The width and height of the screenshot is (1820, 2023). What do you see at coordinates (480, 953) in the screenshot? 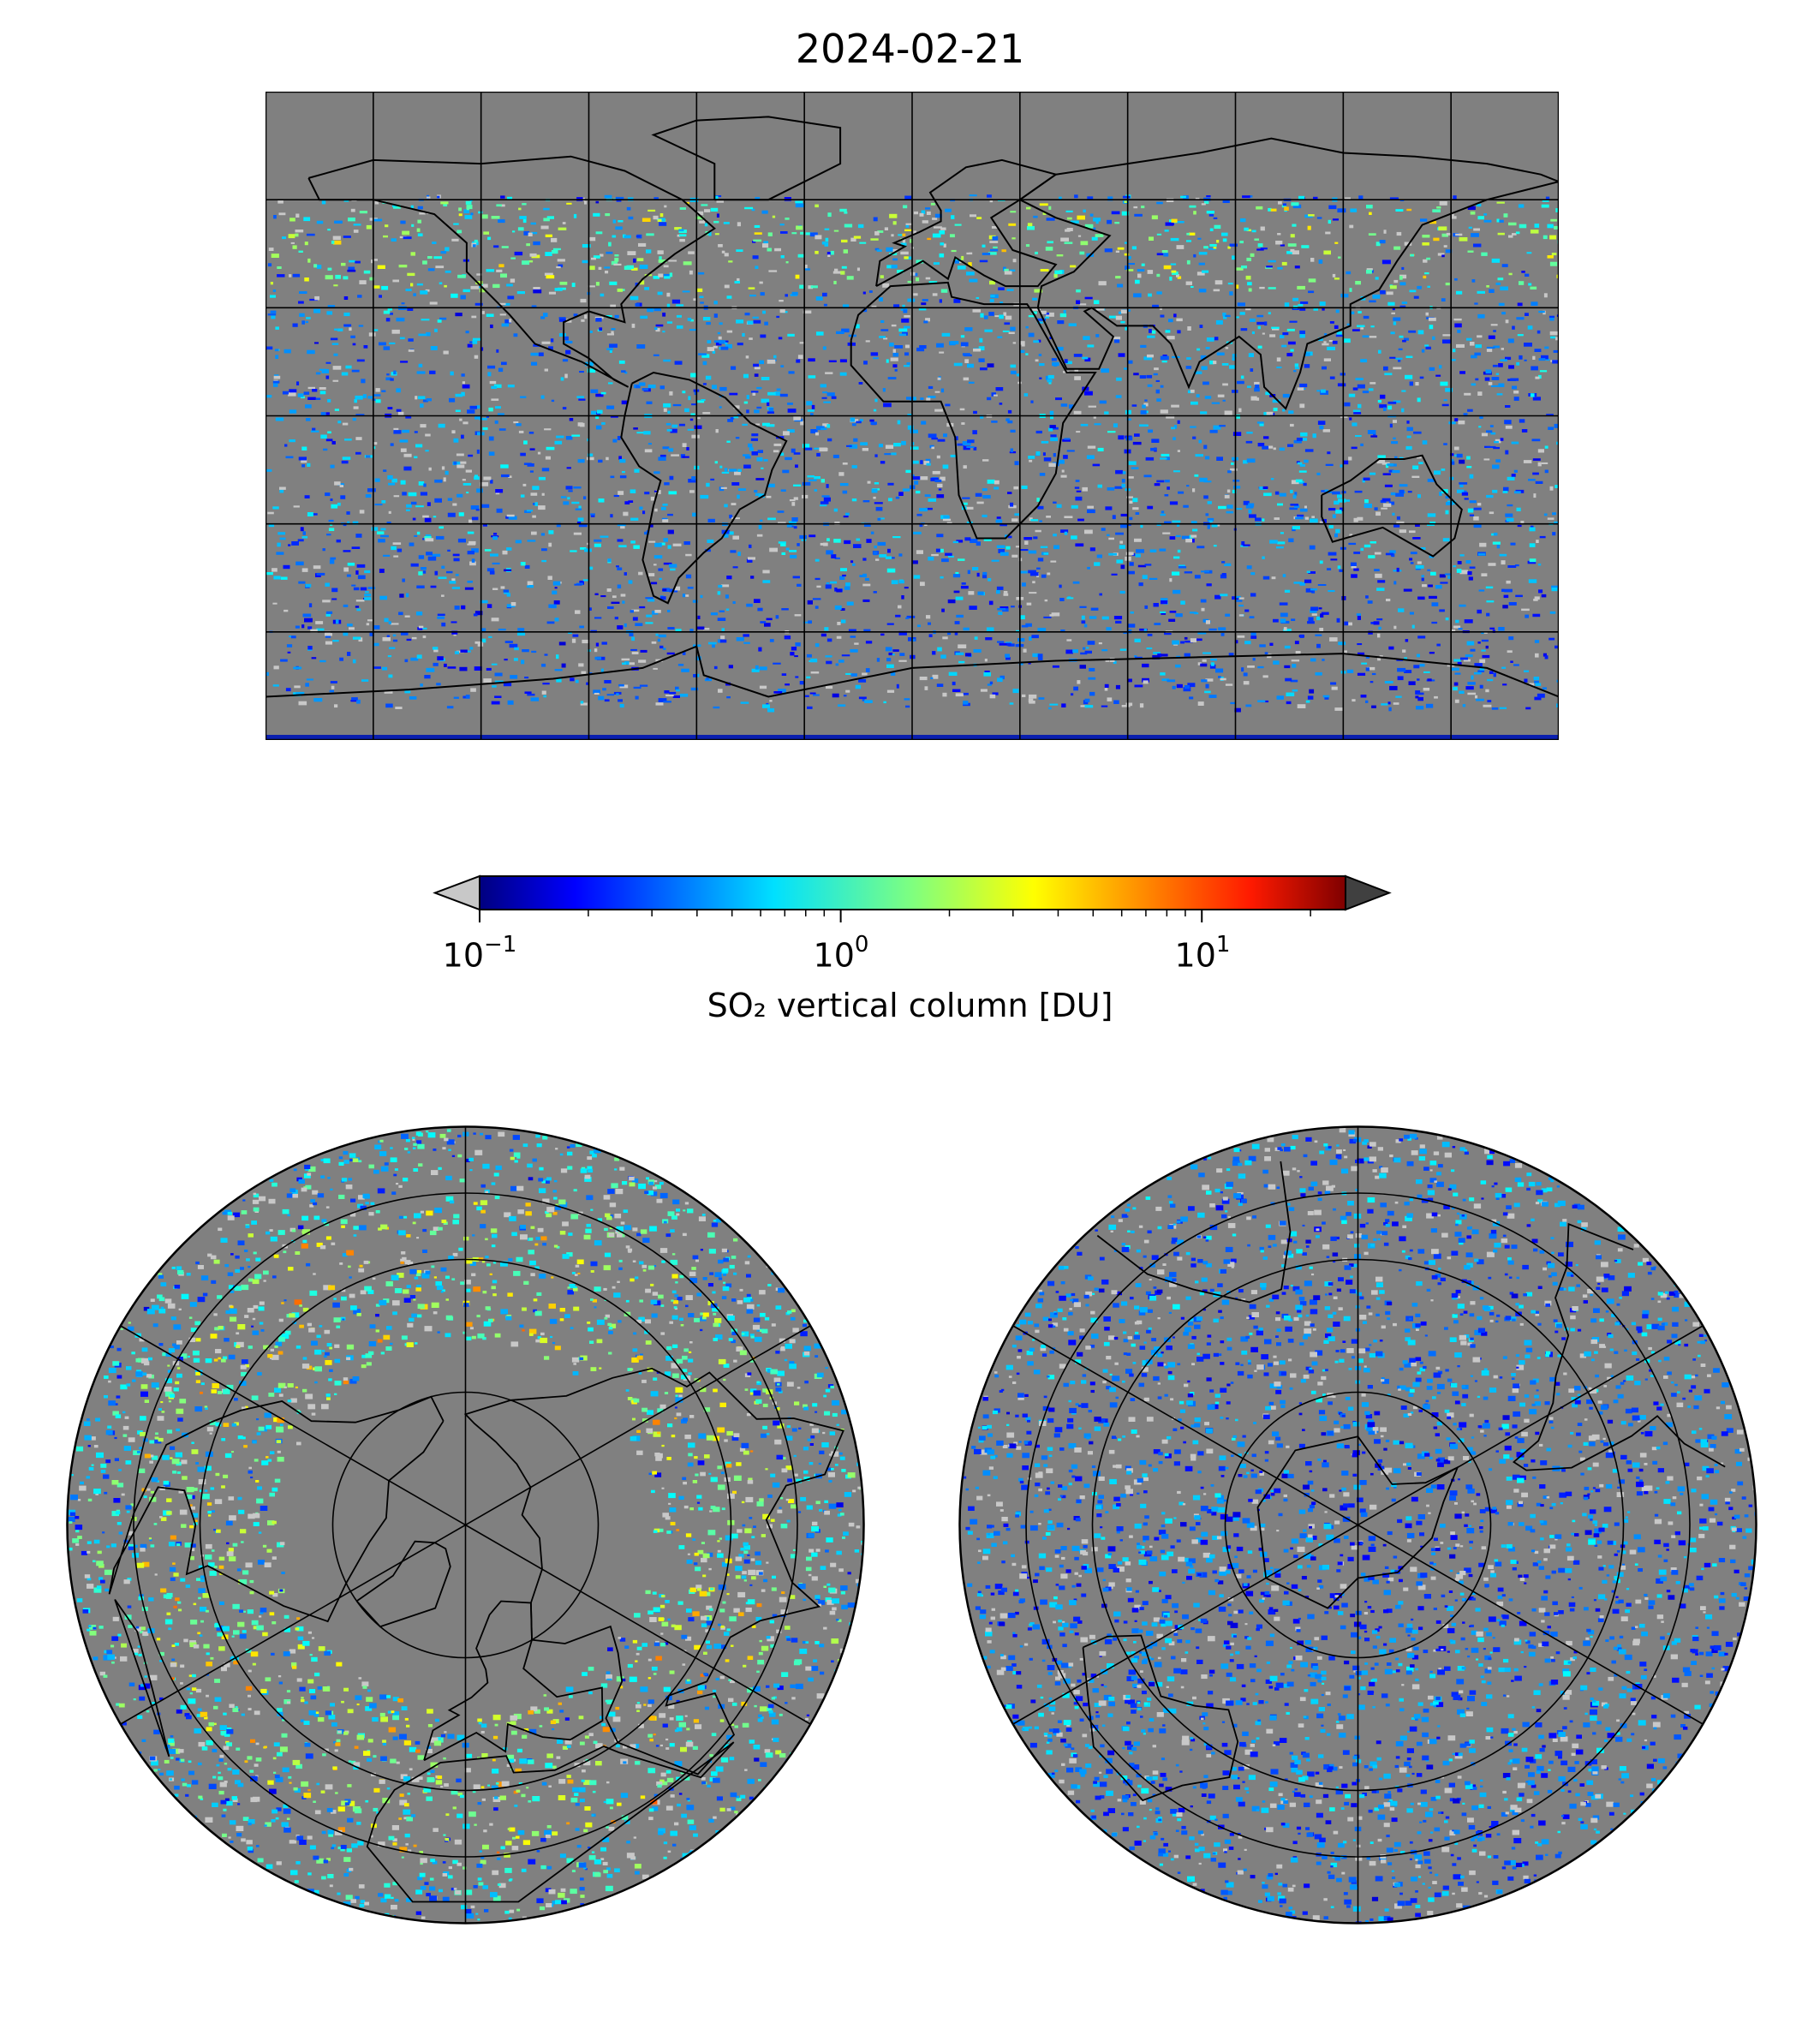
I see `colorbar-tick-label: 10⁻¹` at bounding box center [480, 953].